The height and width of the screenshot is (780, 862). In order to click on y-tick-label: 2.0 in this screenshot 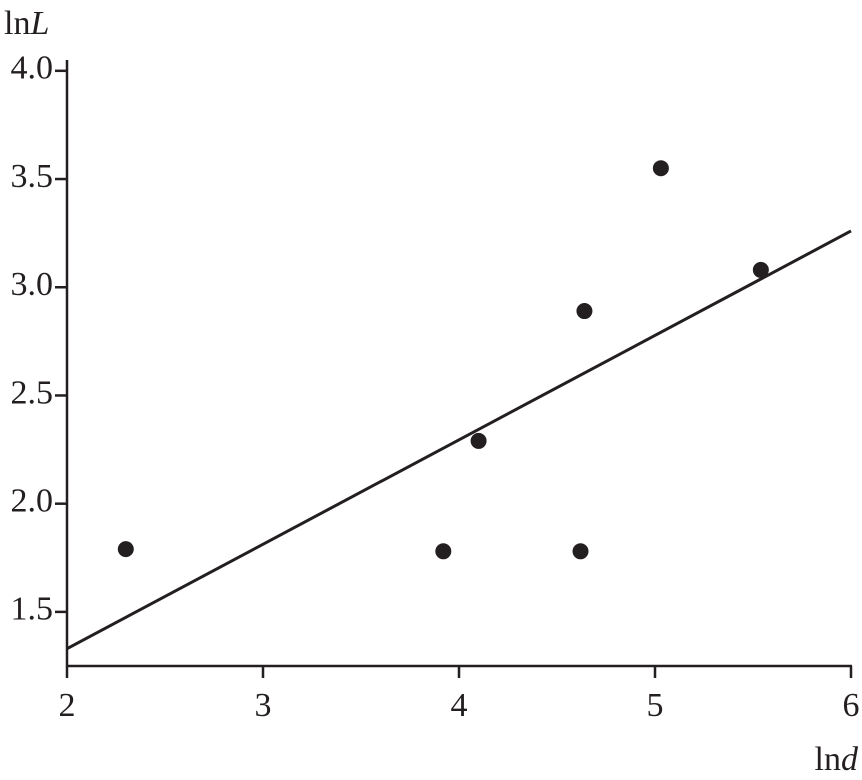, I will do `click(32, 500)`.